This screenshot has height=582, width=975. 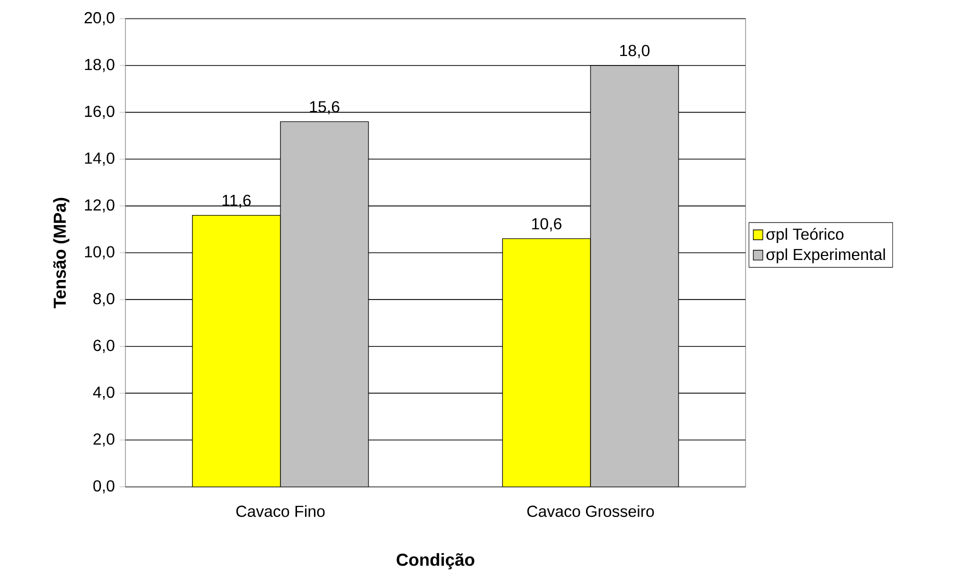 What do you see at coordinates (825, 256) in the screenshot?
I see `legend-label: σpl Experimental` at bounding box center [825, 256].